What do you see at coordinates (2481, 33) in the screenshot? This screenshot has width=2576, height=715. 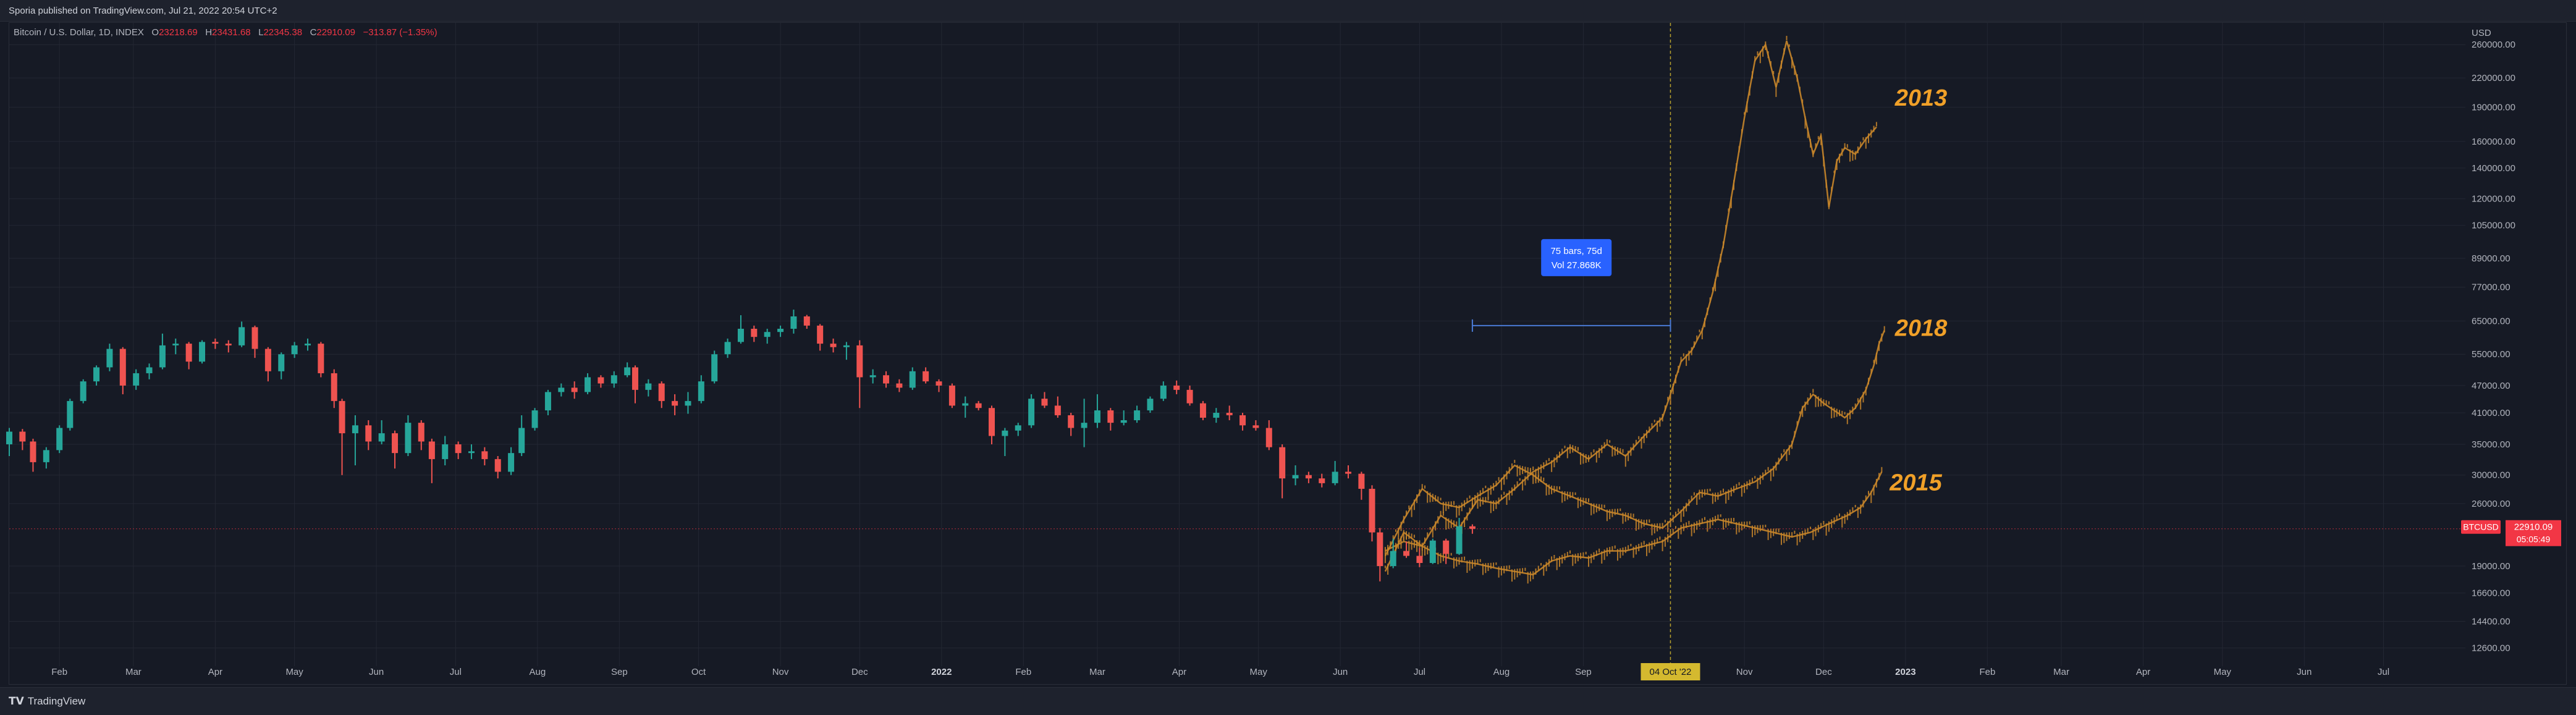 I see `price-axis-unit: USD` at bounding box center [2481, 33].